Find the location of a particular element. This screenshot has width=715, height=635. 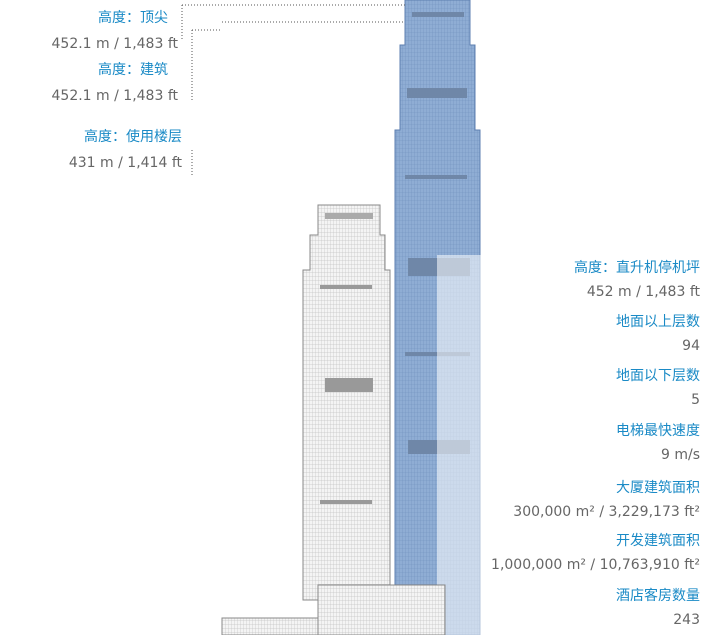

label: 高度：顶尖 is located at coordinates (133, 17).